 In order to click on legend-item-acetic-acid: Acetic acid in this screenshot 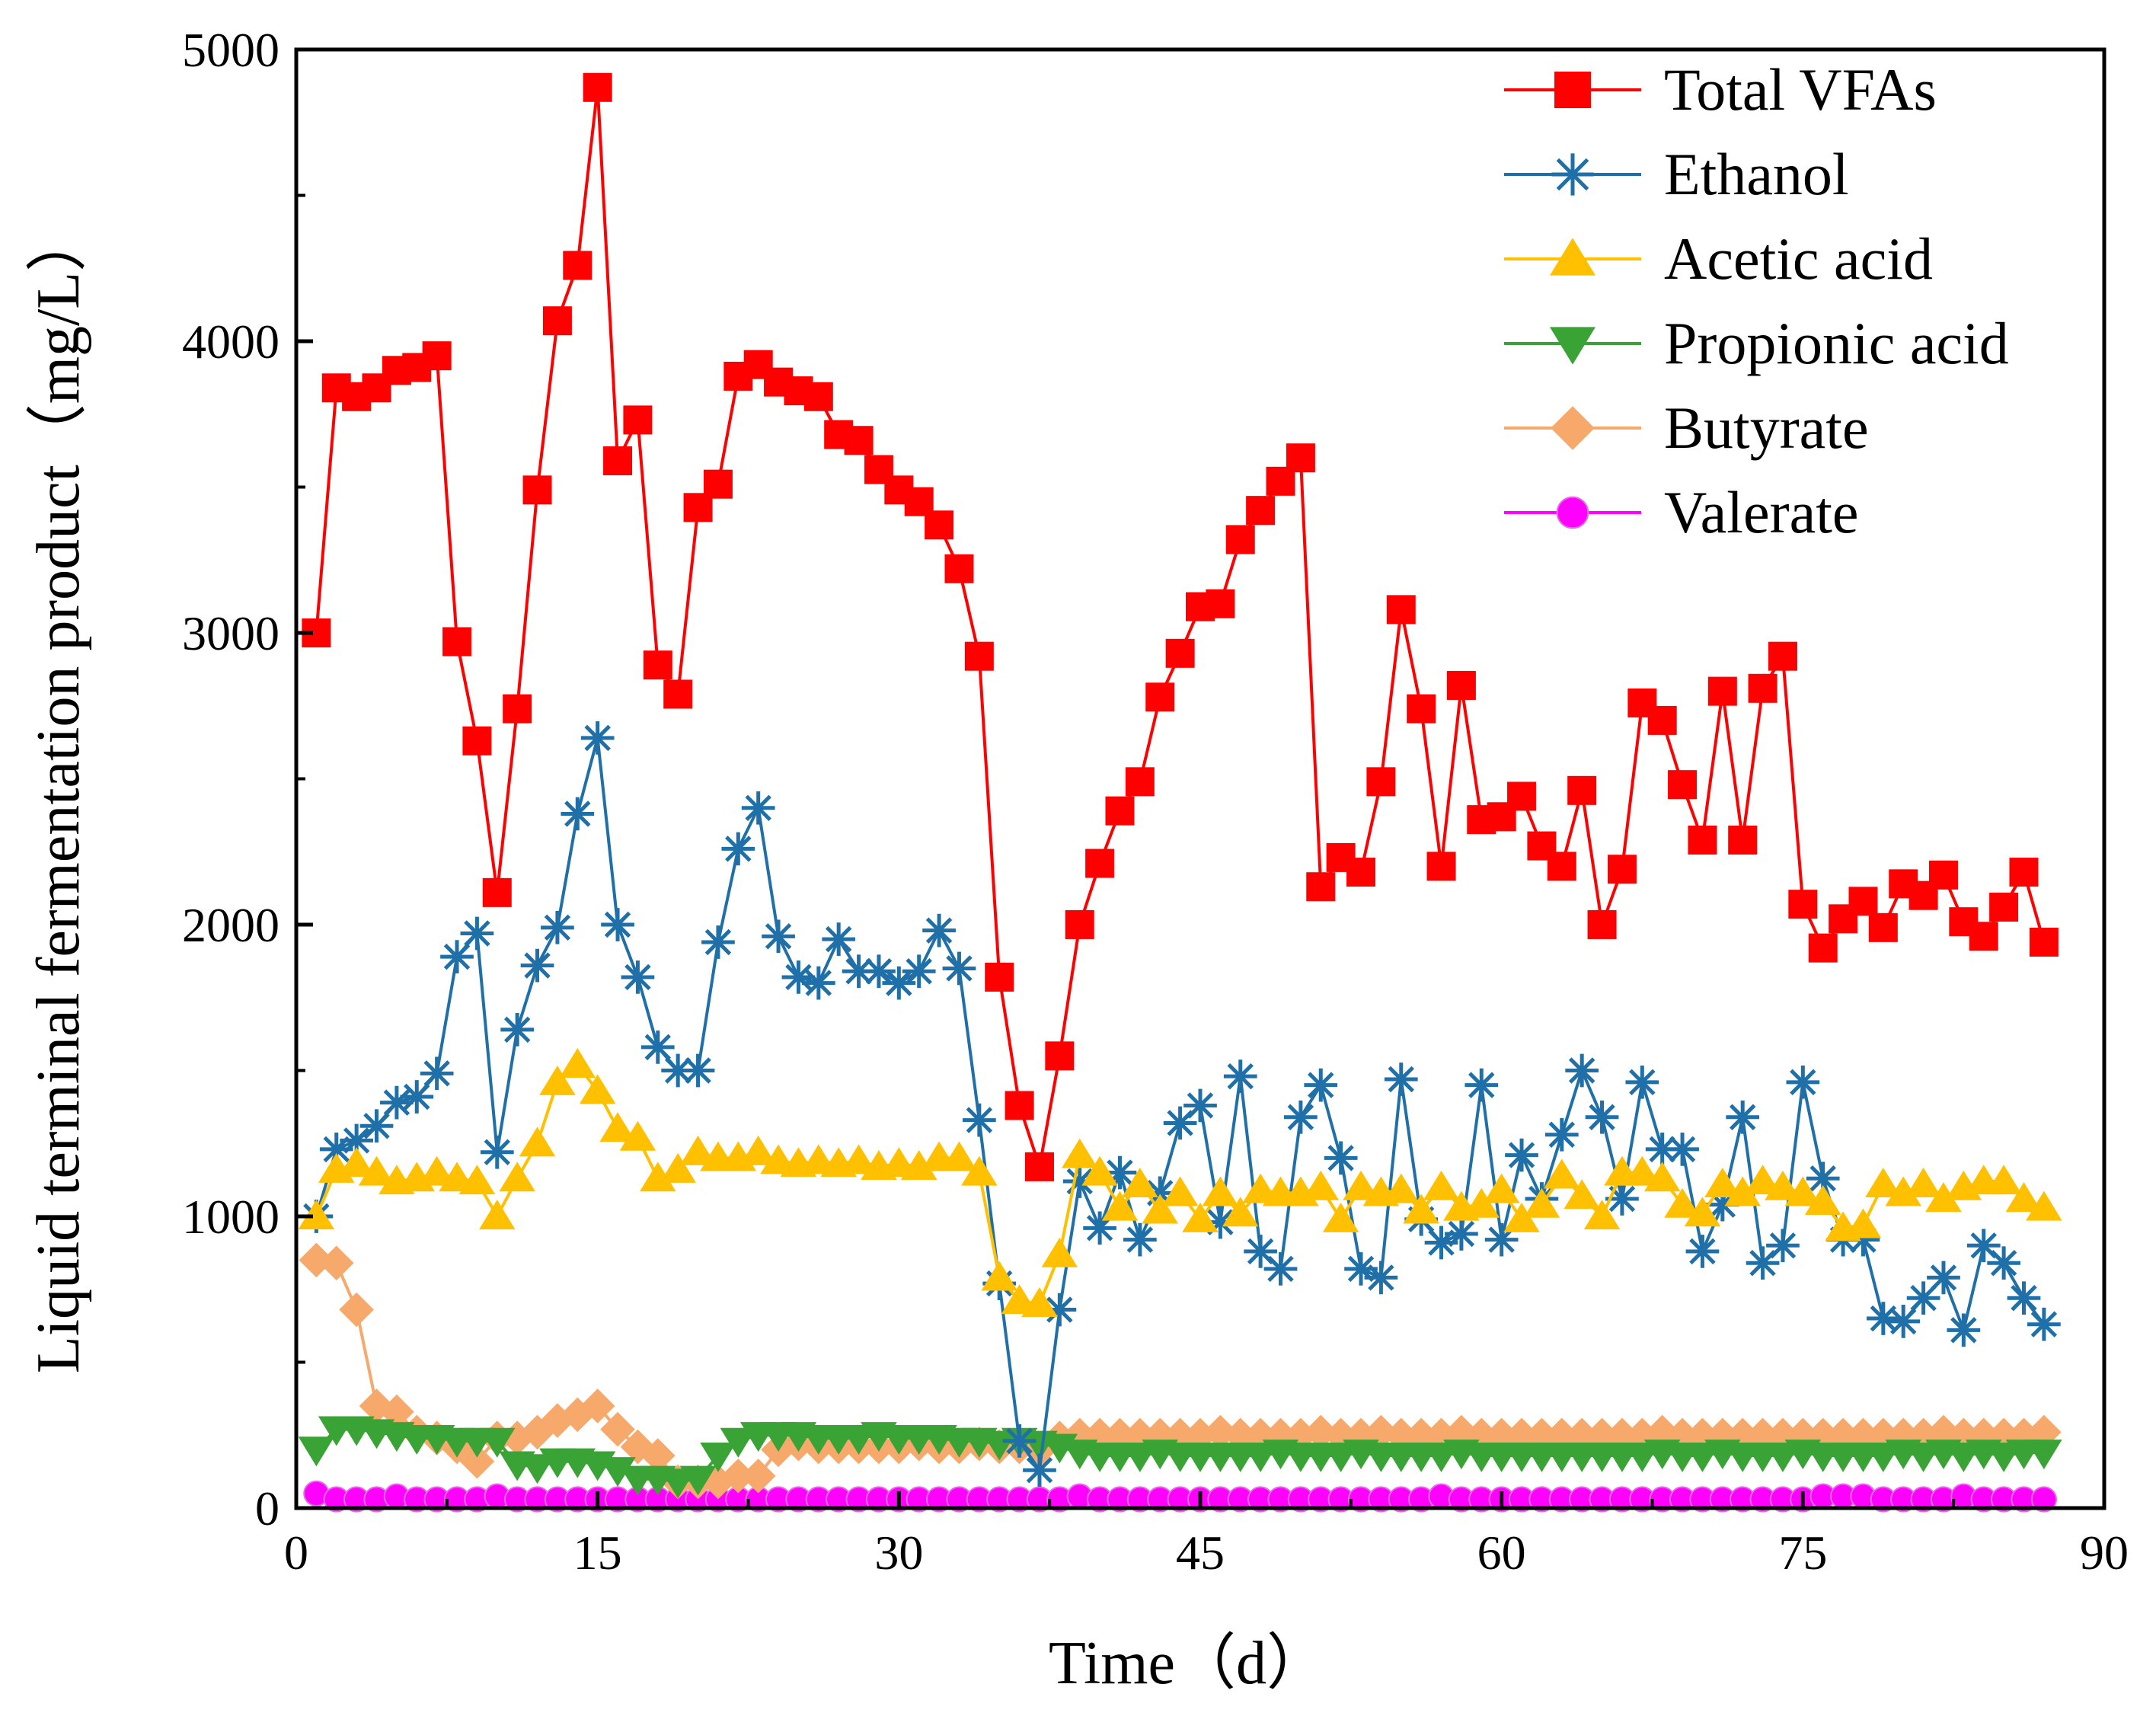, I will do `click(1718, 258)`.